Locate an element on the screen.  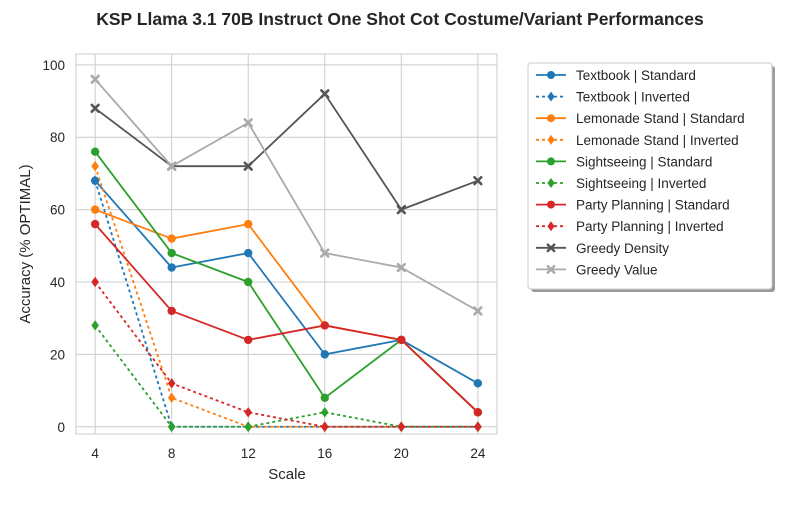
legend-entry: Sightseeing | Standard is located at coordinates (624, 161).